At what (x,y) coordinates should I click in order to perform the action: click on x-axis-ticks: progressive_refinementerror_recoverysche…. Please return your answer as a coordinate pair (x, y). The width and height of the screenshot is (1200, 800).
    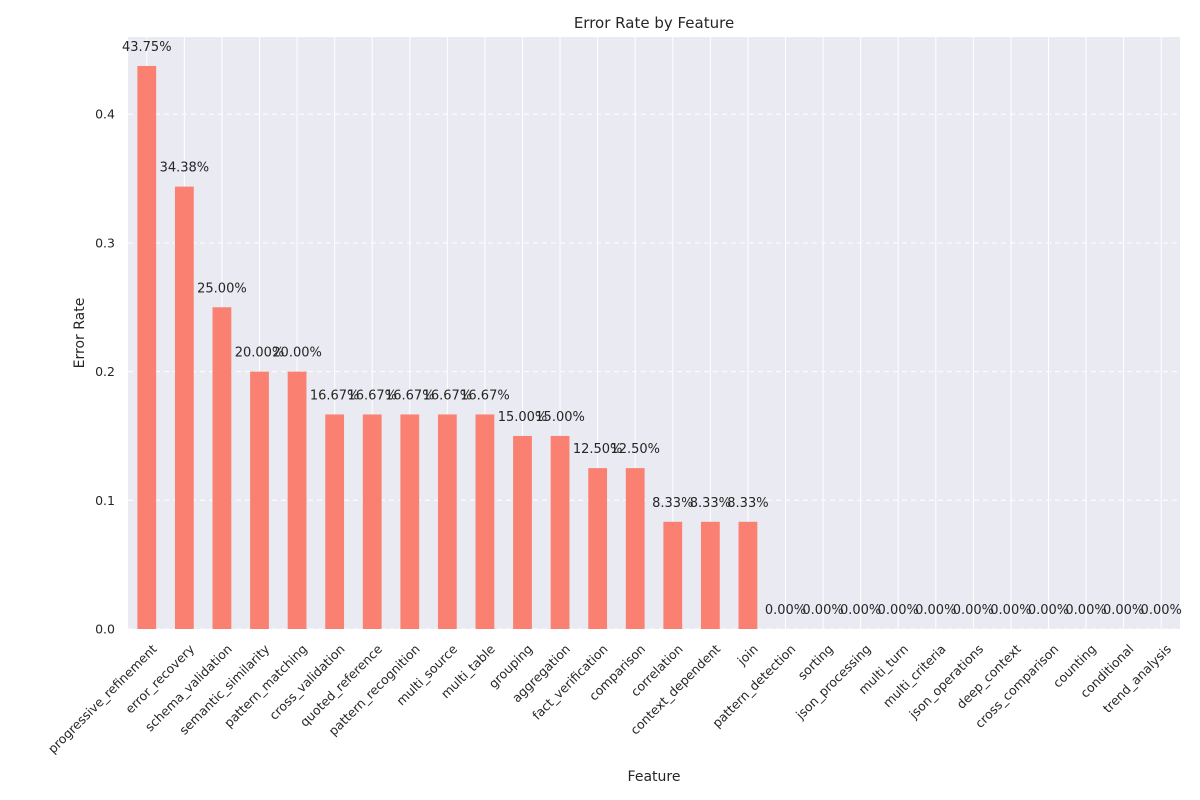
    Looking at the image, I should click on (609, 698).